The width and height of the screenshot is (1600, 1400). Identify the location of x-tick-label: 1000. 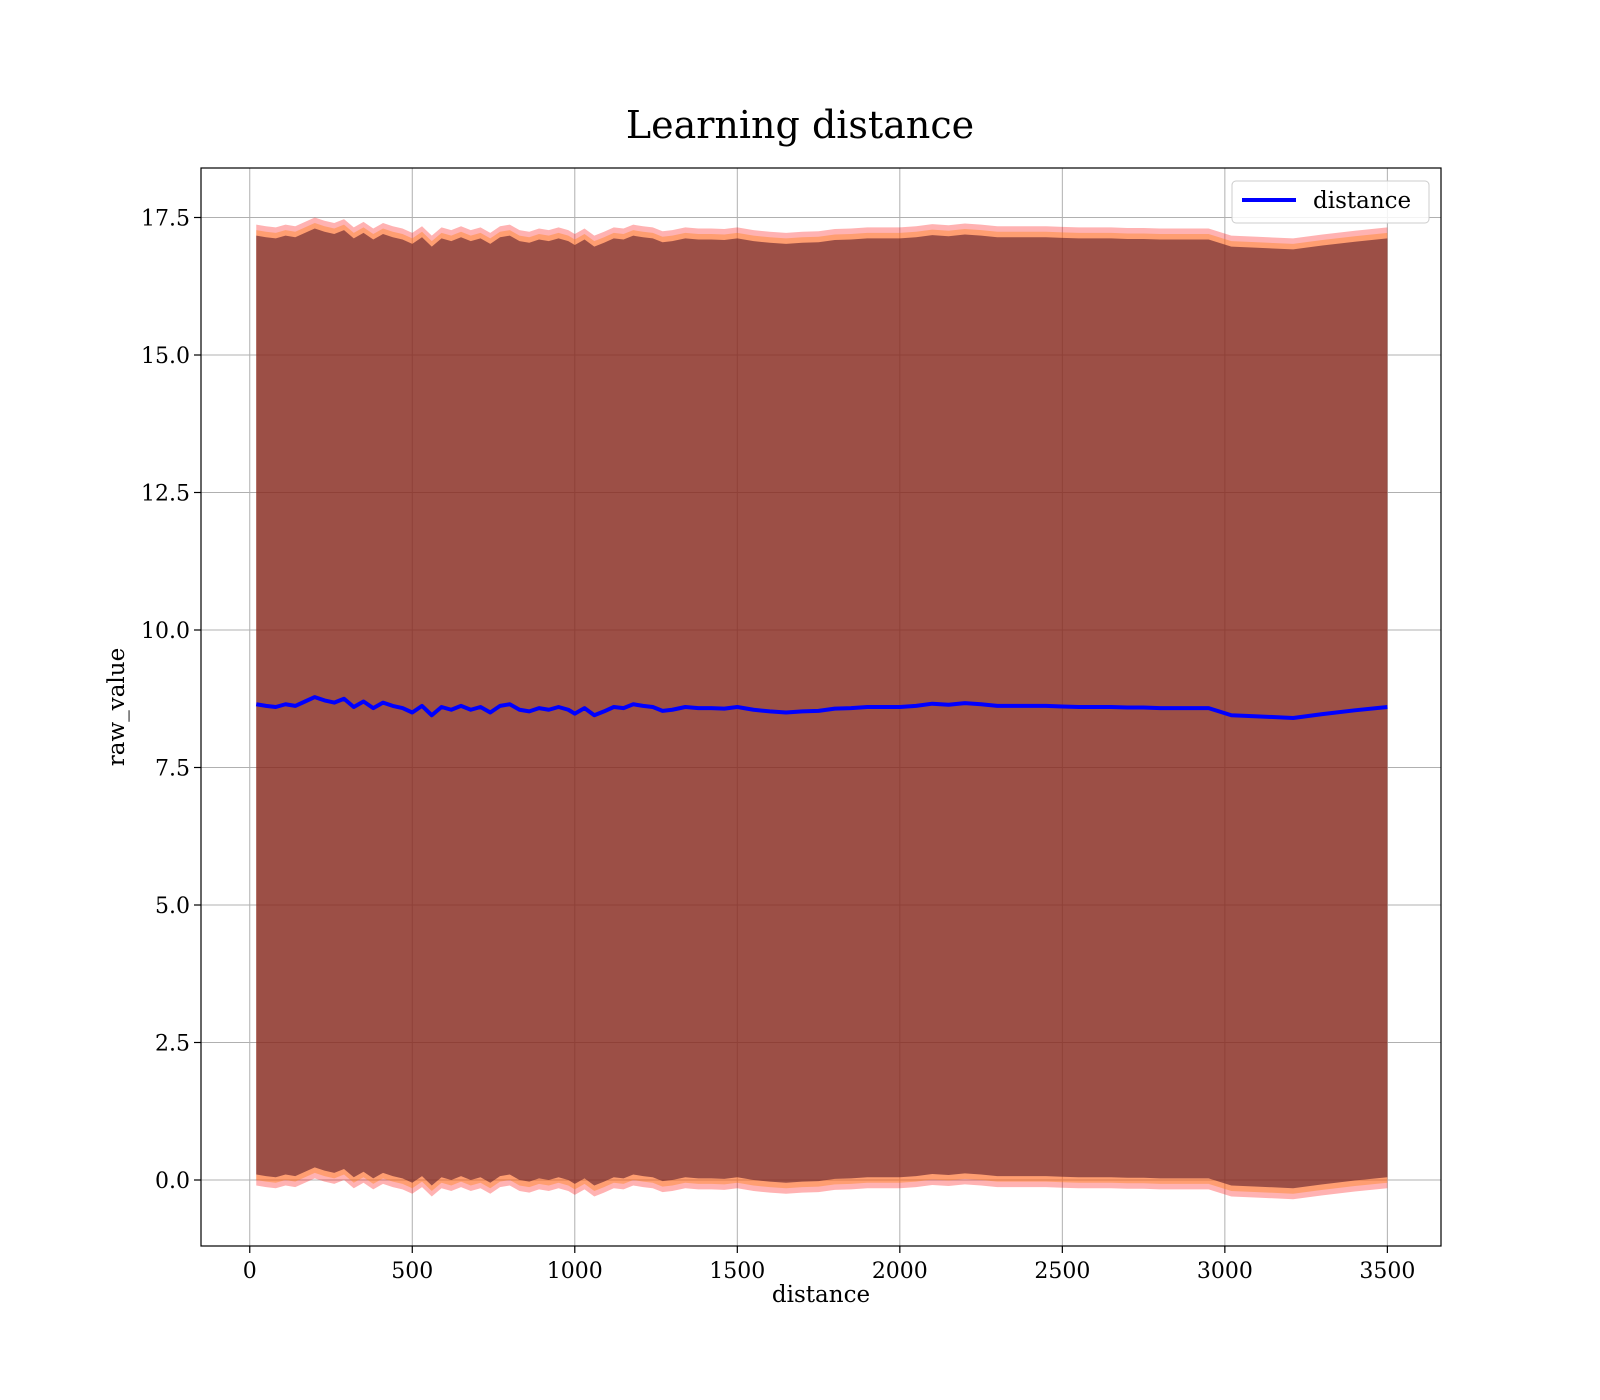
(575, 1271).